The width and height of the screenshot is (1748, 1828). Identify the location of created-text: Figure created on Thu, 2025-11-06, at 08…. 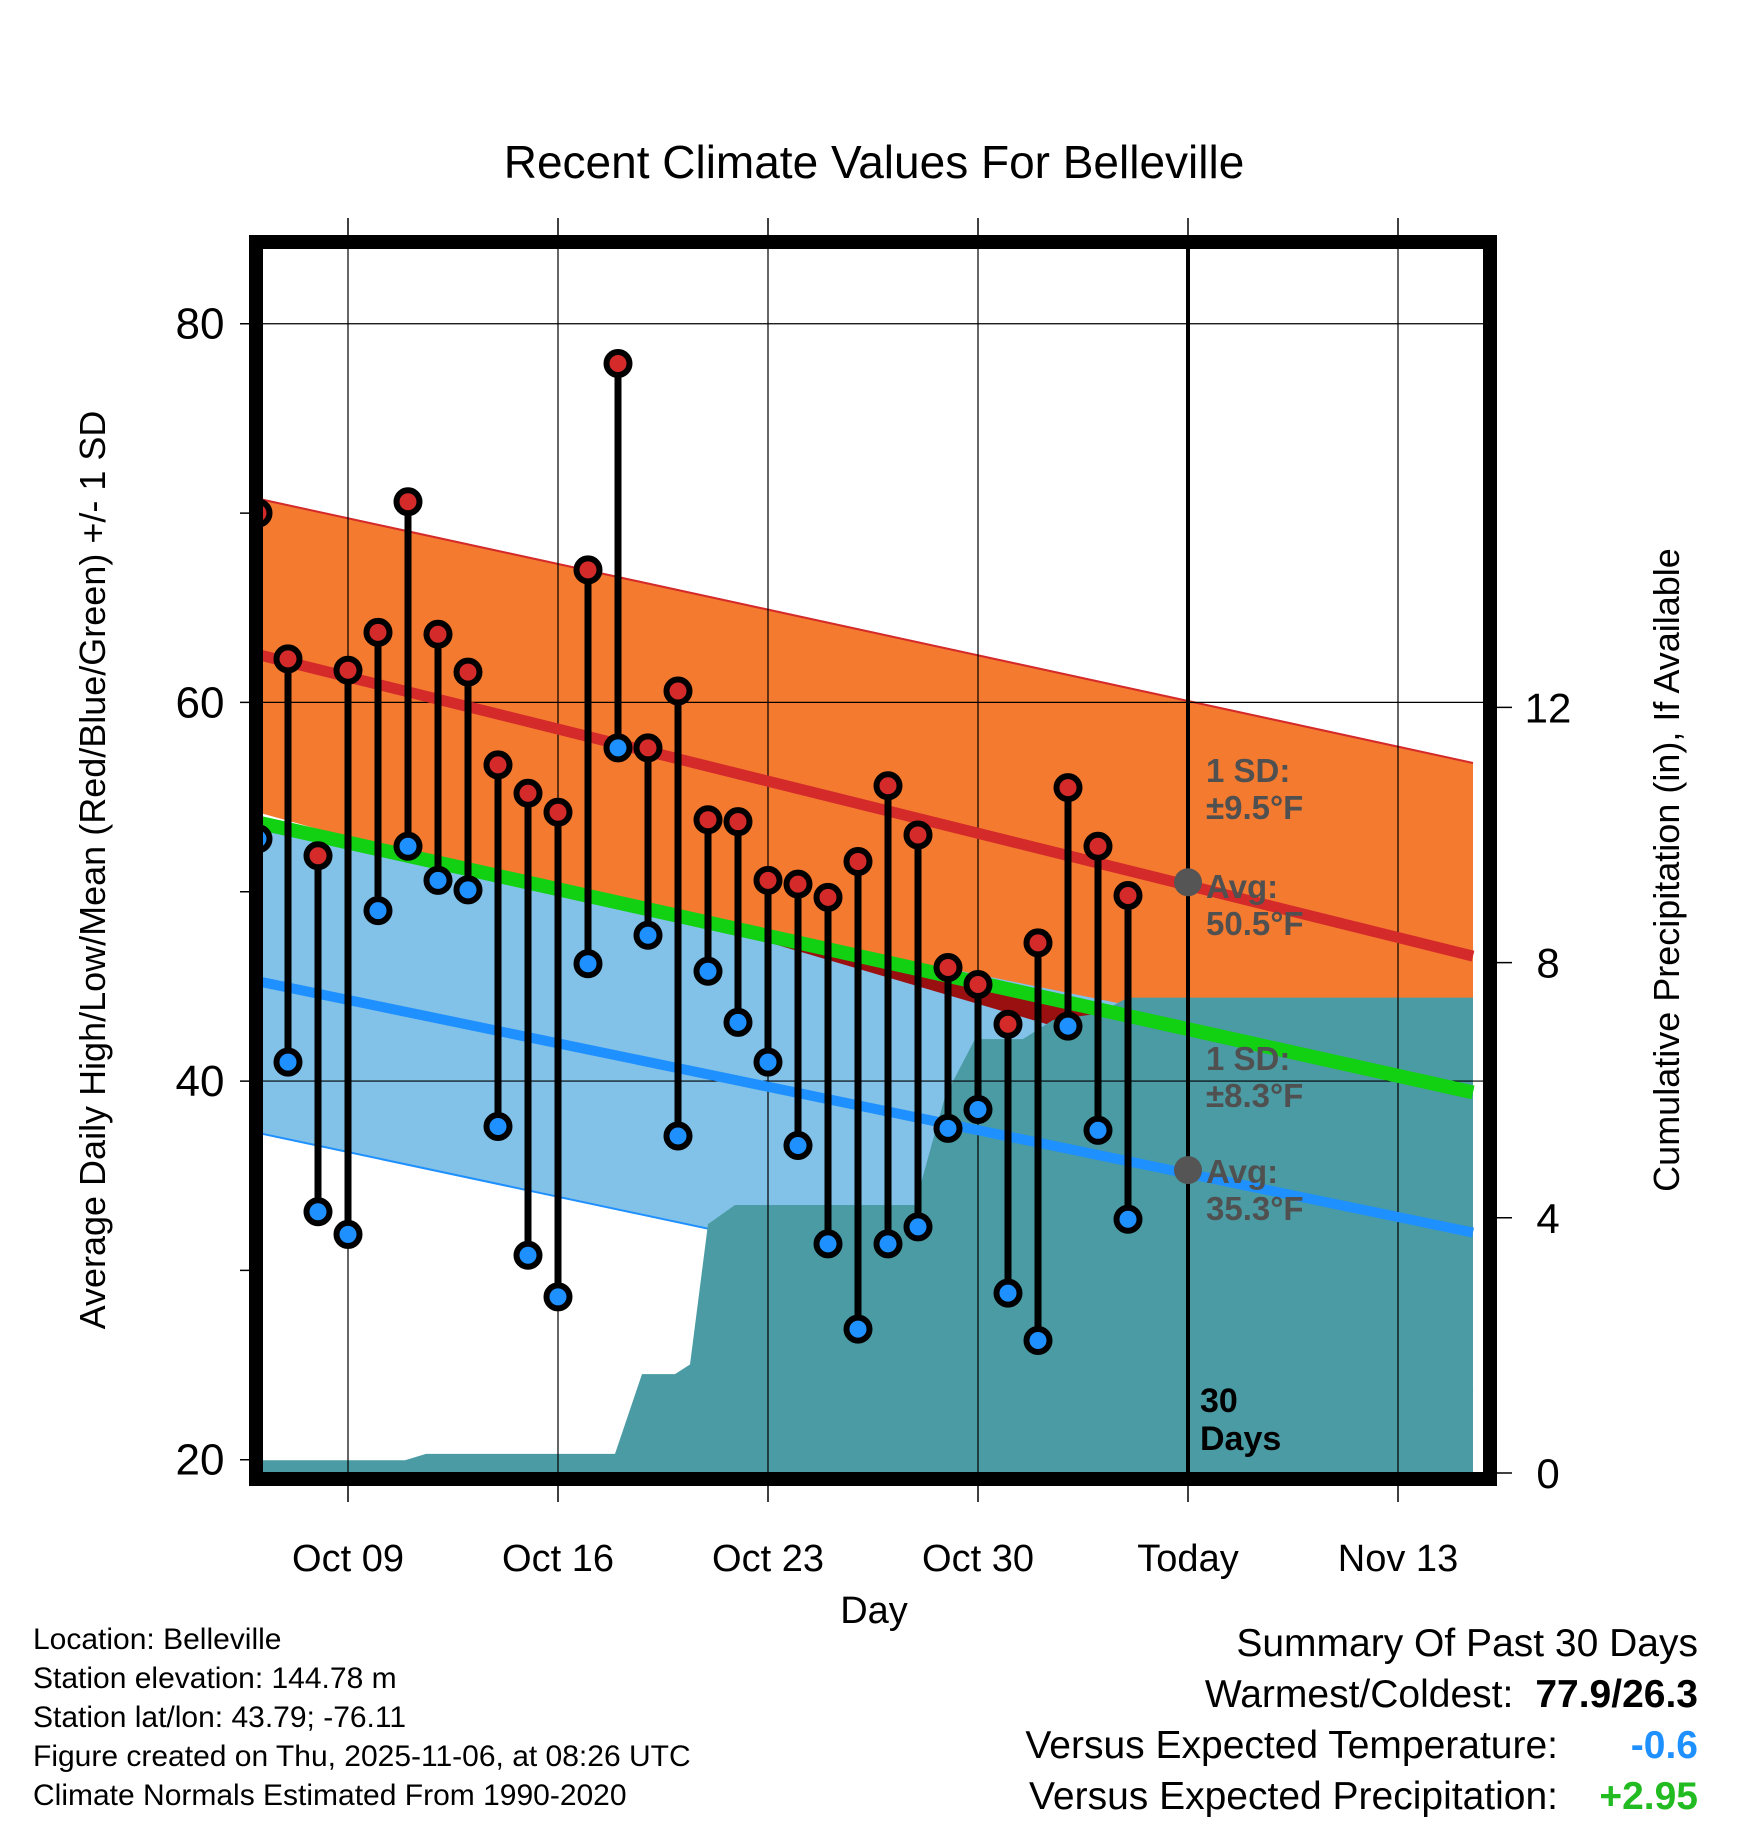
(362, 1756).